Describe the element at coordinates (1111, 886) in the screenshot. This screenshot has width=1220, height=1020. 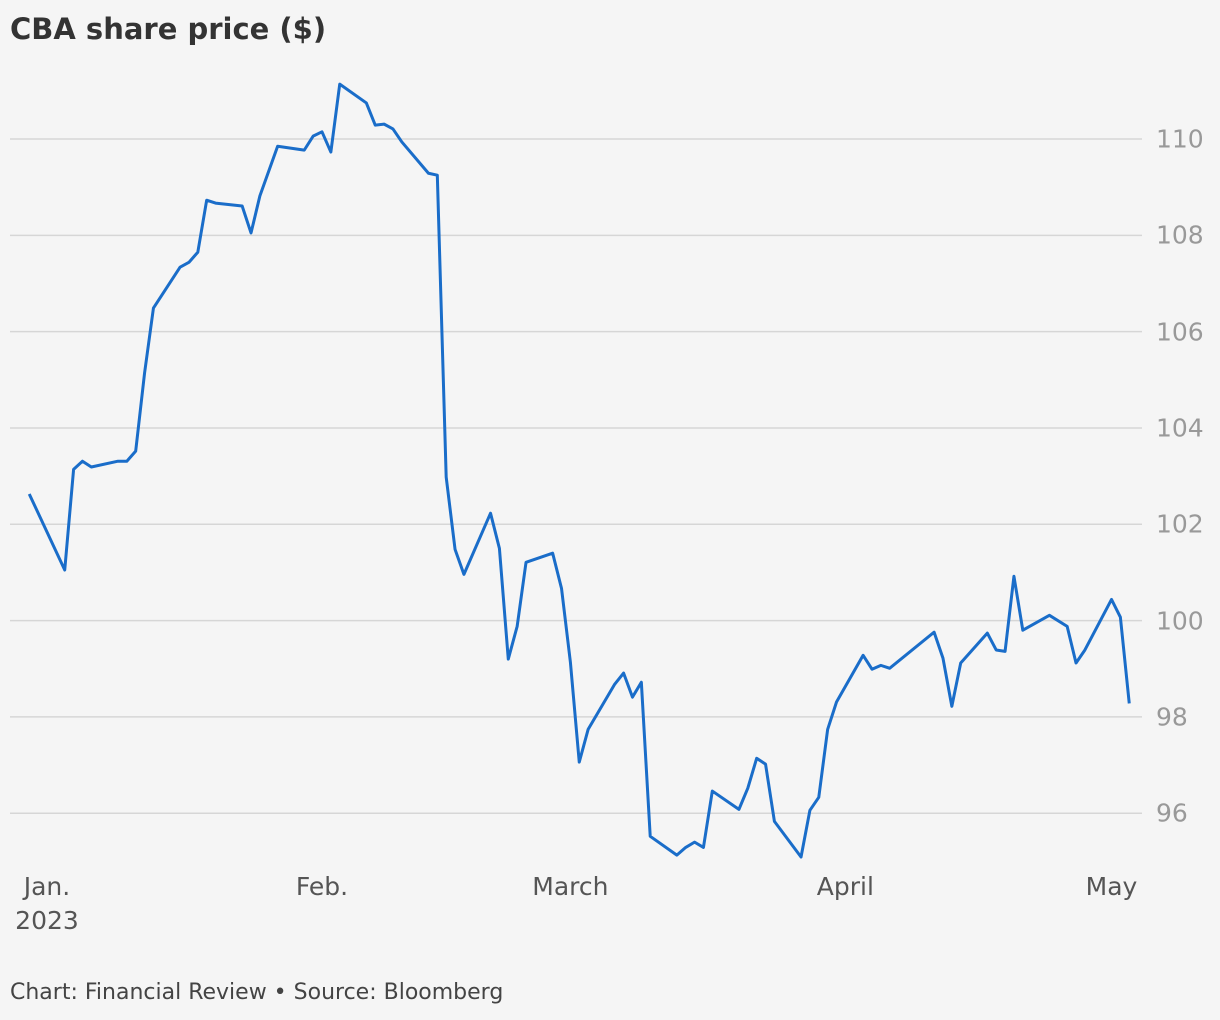
I see `x-tick-label: May` at that location.